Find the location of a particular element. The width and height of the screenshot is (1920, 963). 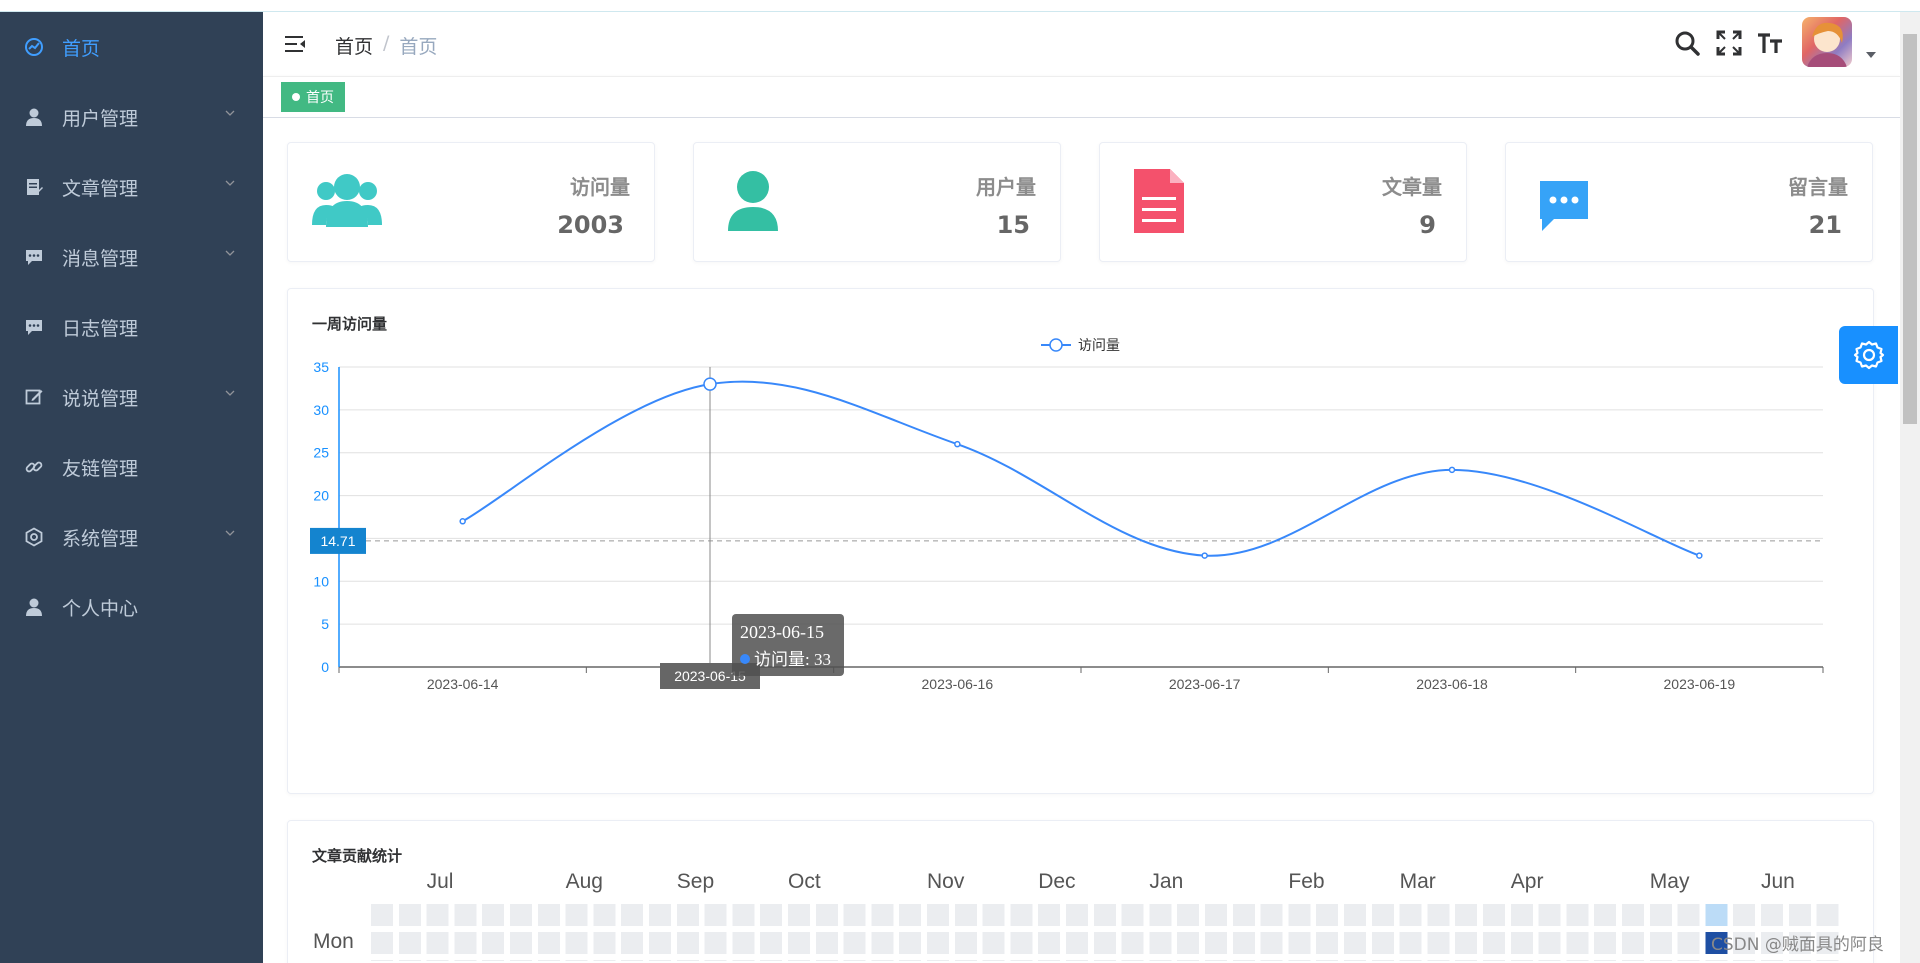

stat-title: 留言量 is located at coordinates (1818, 187).